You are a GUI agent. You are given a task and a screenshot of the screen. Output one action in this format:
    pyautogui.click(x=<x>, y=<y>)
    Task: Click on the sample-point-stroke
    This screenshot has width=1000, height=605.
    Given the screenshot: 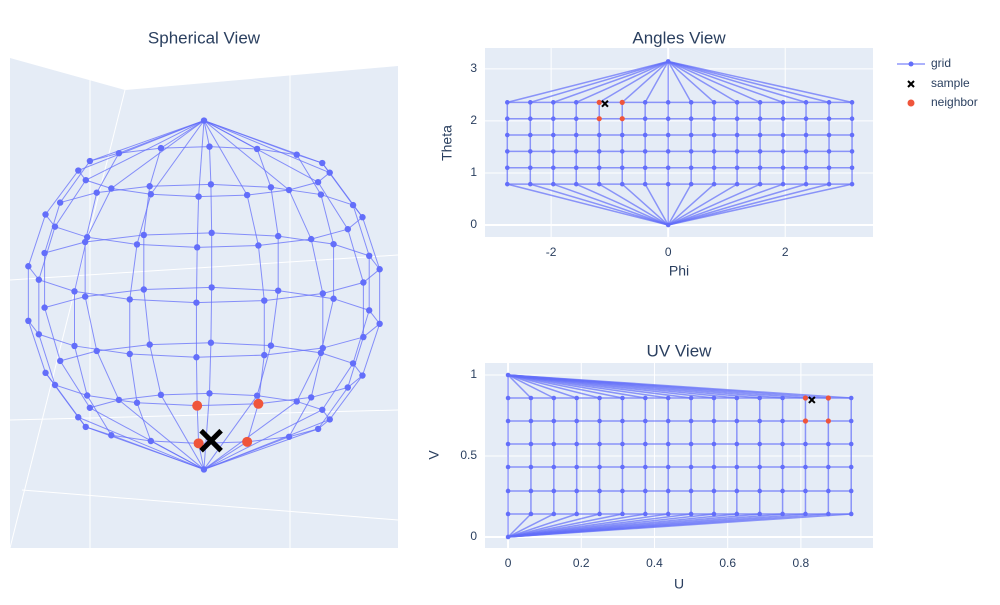 What is the action you would take?
    pyautogui.click(x=211, y=440)
    